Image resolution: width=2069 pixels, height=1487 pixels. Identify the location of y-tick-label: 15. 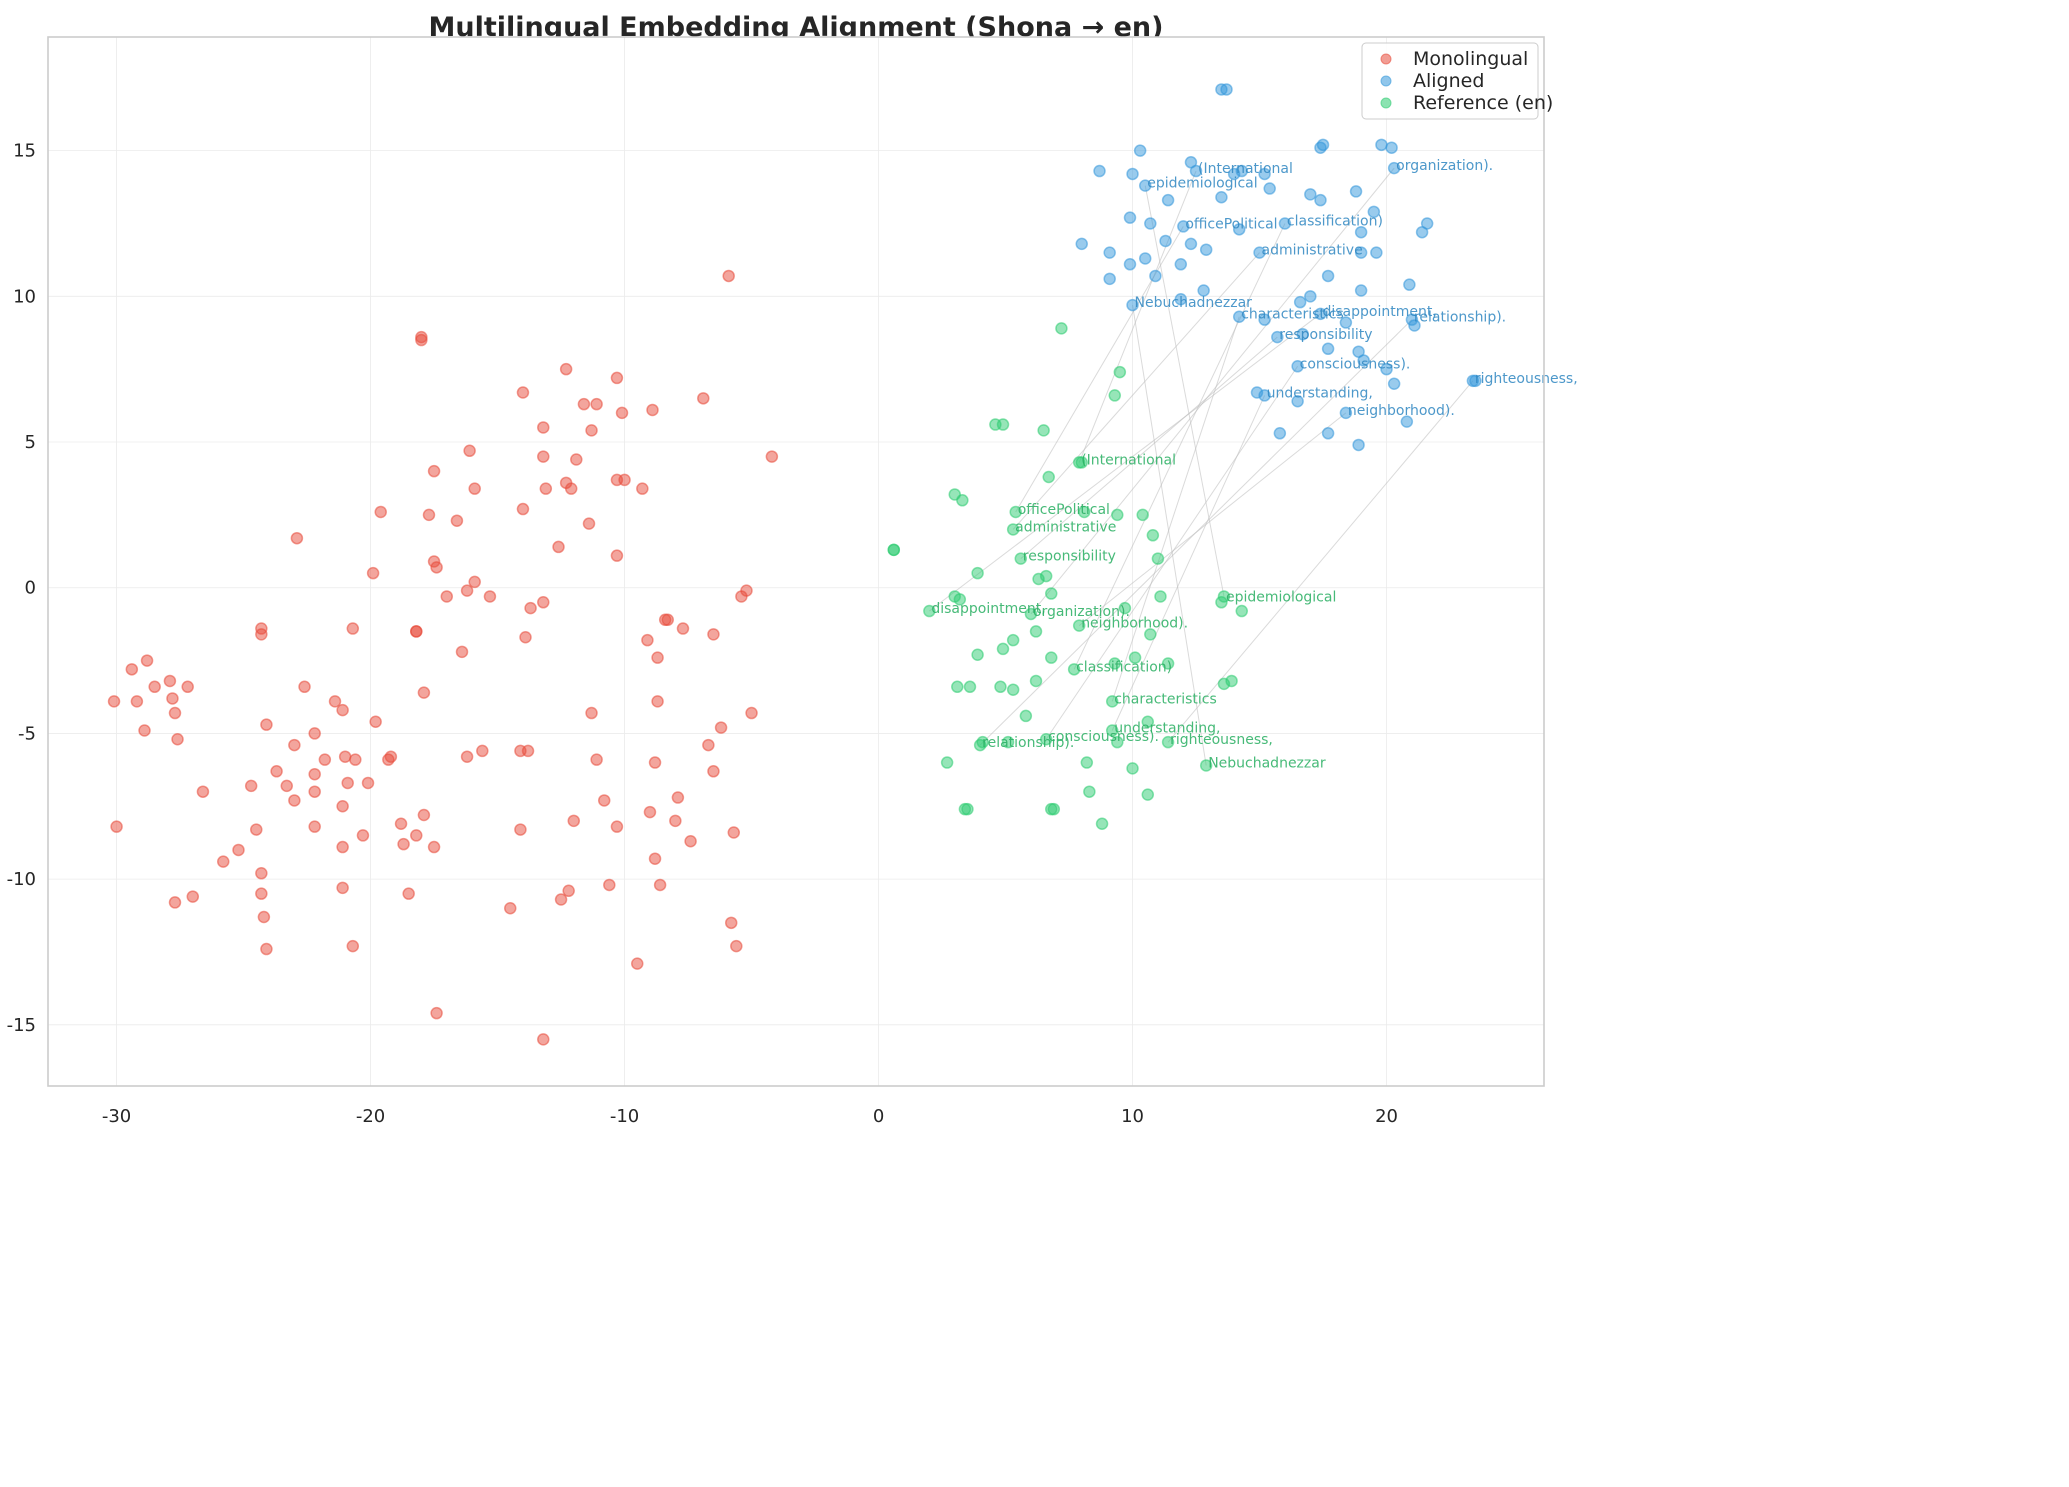
(24, 151).